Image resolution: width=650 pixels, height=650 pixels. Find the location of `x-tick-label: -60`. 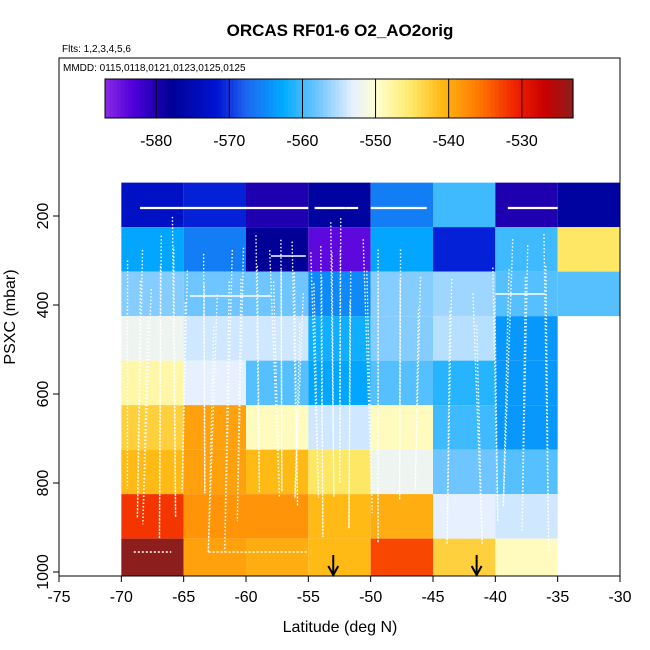

x-tick-label: -60 is located at coordinates (245, 597).